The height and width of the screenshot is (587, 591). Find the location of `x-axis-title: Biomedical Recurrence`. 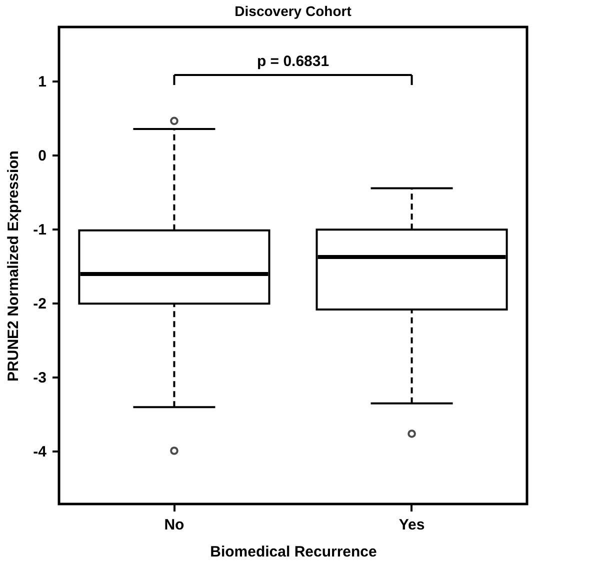

x-axis-title: Biomedical Recurrence is located at coordinates (293, 552).